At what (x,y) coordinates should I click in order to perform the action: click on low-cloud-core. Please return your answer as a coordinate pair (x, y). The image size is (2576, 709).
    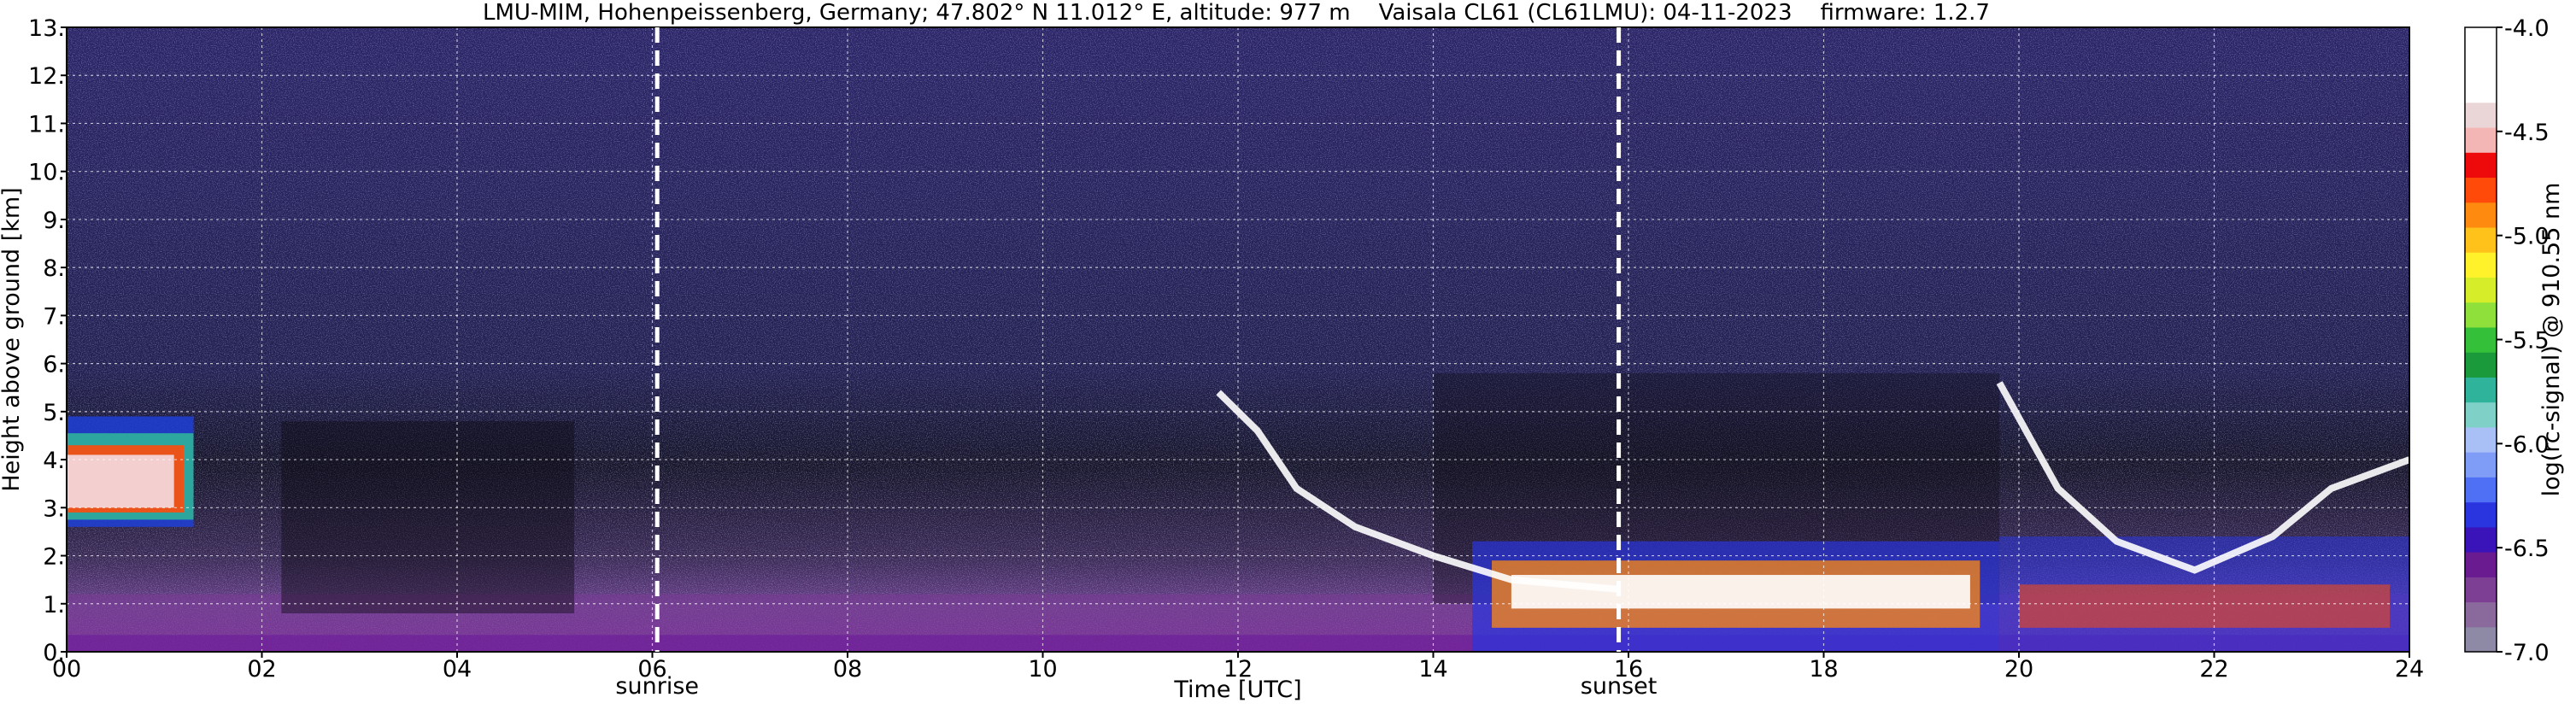
    Looking at the image, I should click on (1740, 592).